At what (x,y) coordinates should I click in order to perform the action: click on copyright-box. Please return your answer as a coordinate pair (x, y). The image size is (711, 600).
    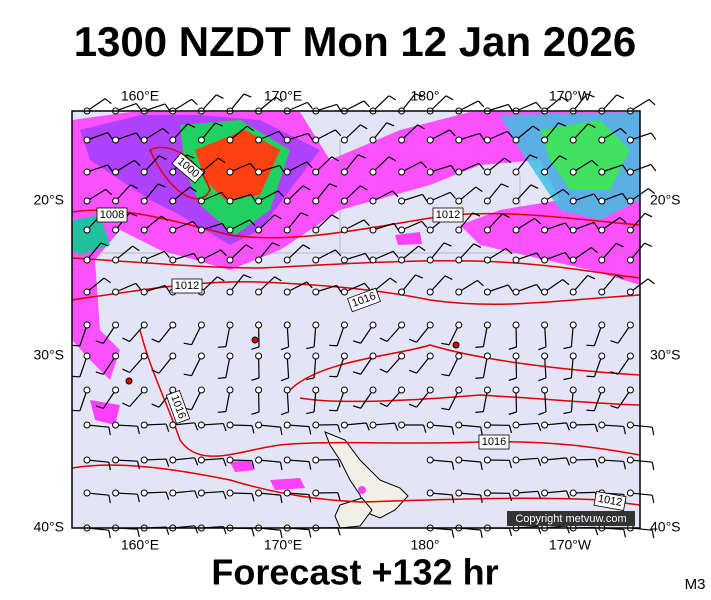
    Looking at the image, I should click on (571, 518).